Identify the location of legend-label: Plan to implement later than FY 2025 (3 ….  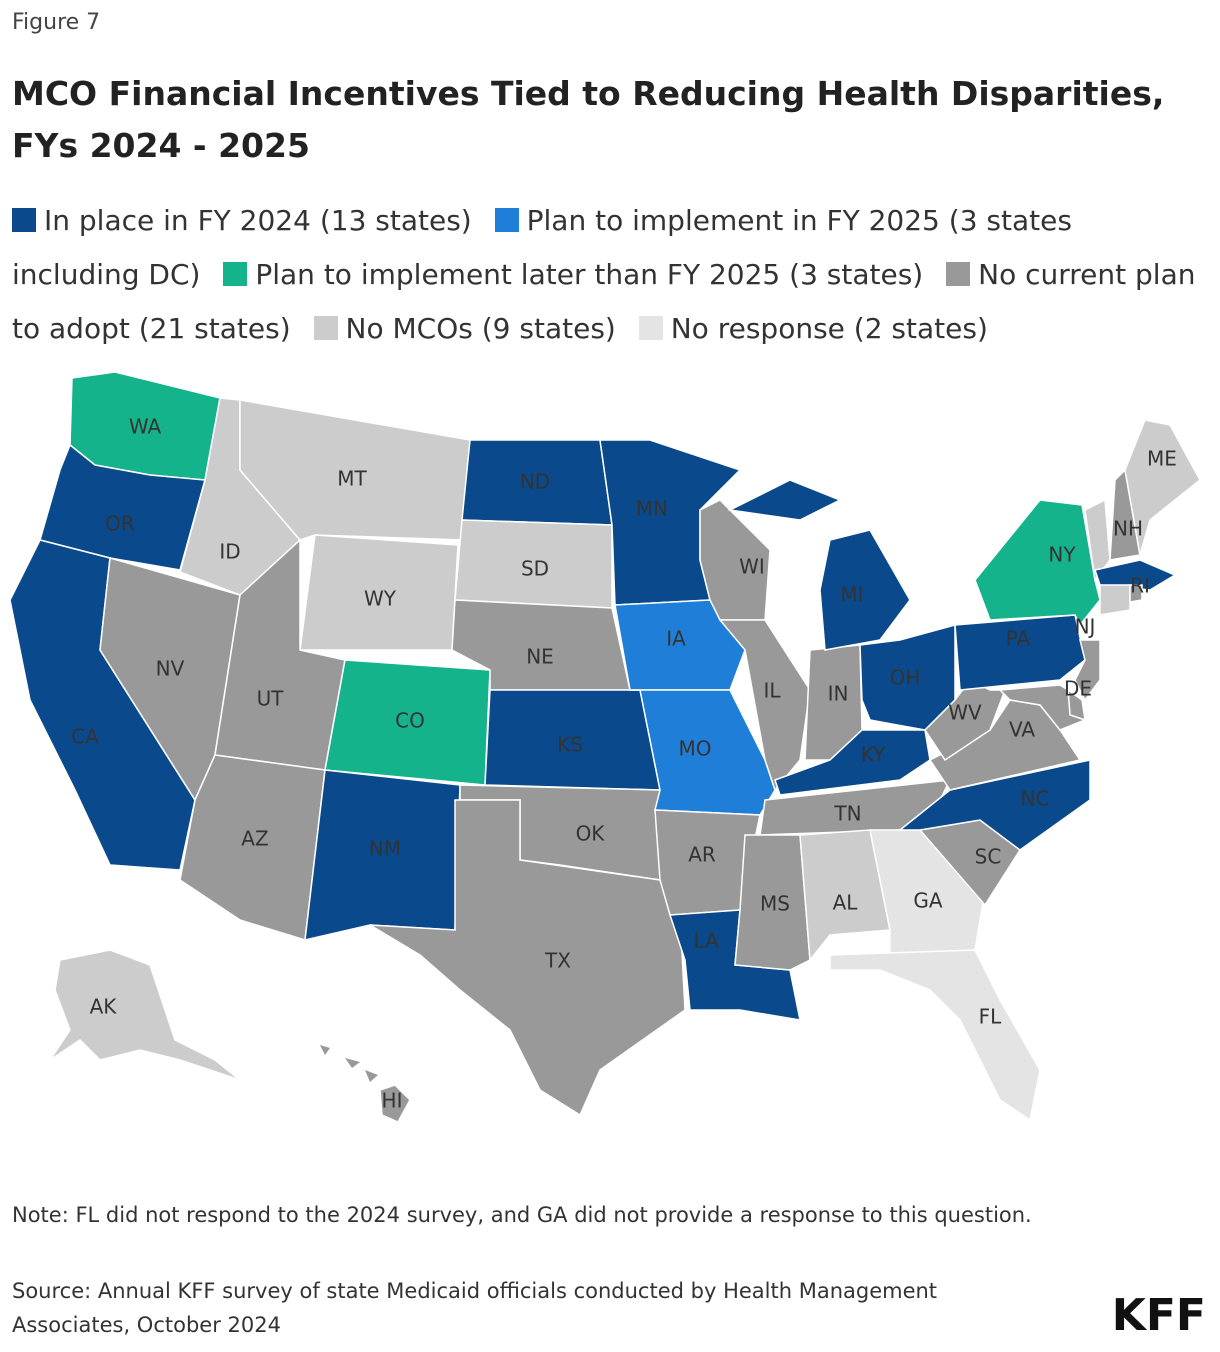
(589, 274).